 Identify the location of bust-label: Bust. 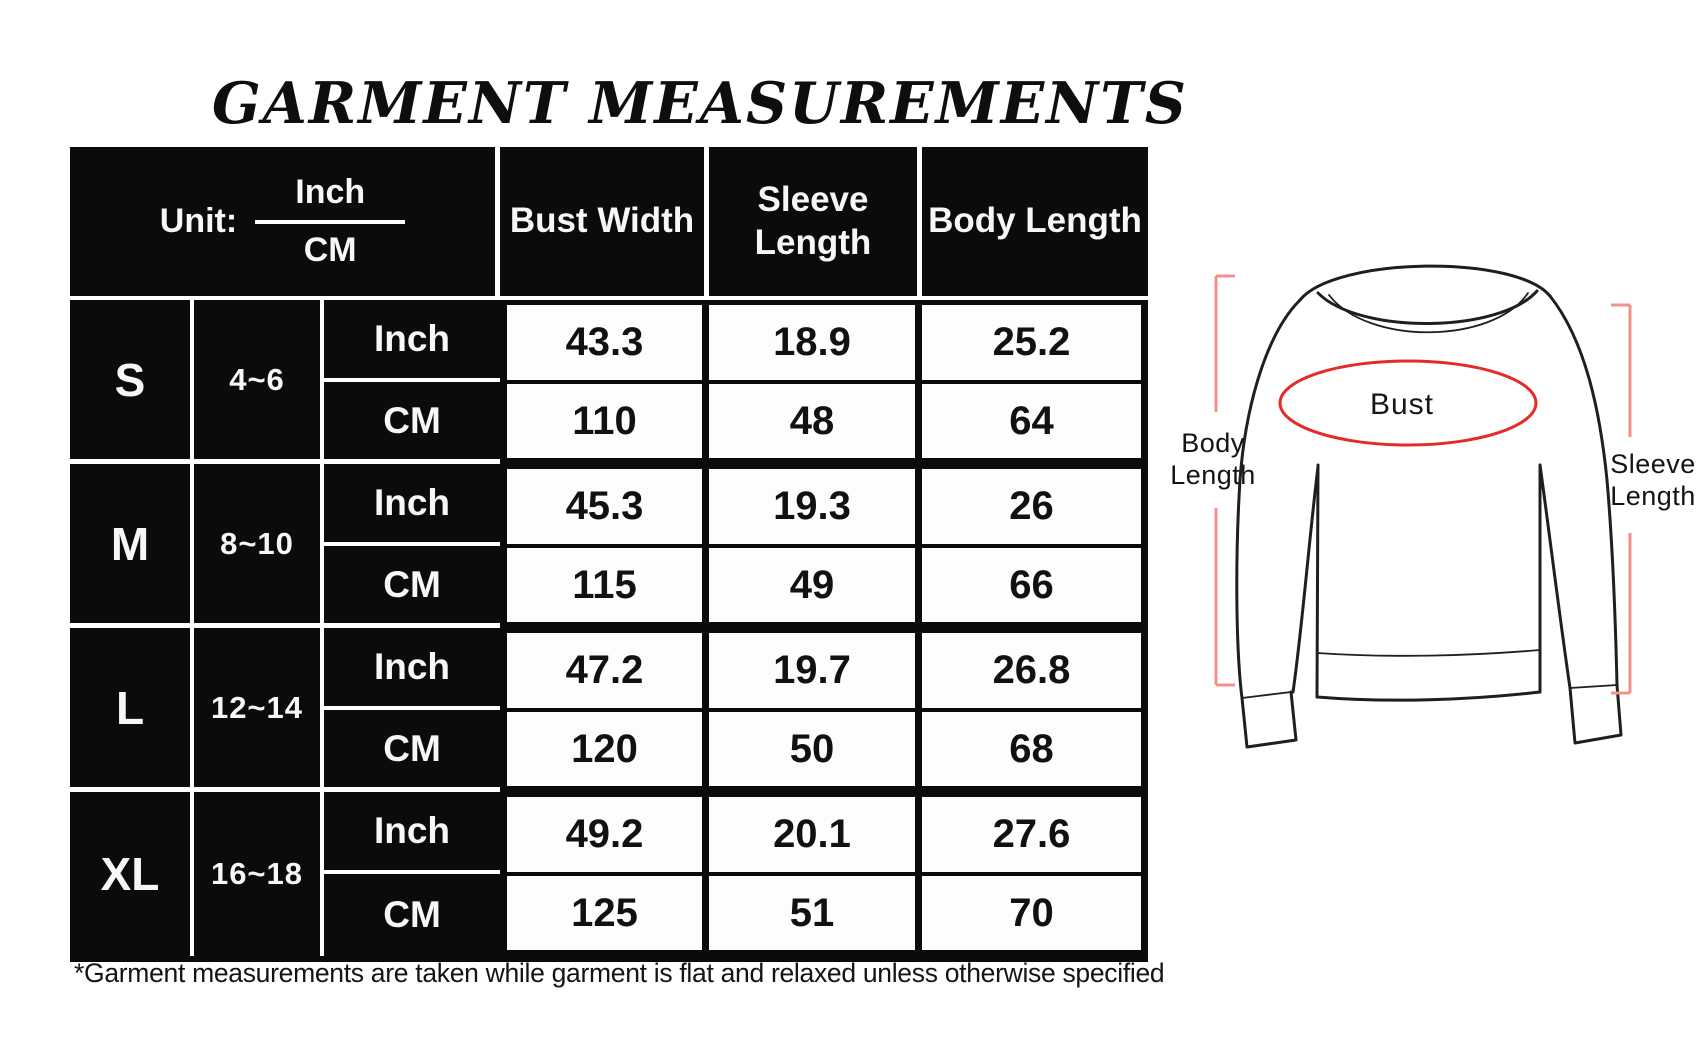
(1402, 404).